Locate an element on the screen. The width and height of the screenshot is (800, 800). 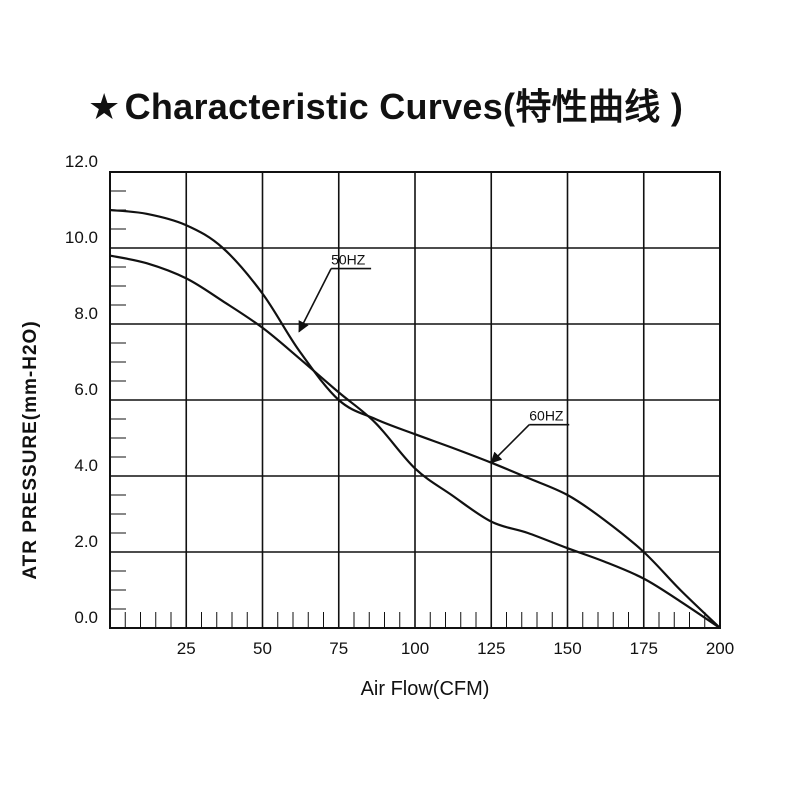
series-label-60hz: 60HZ is located at coordinates (546, 416).